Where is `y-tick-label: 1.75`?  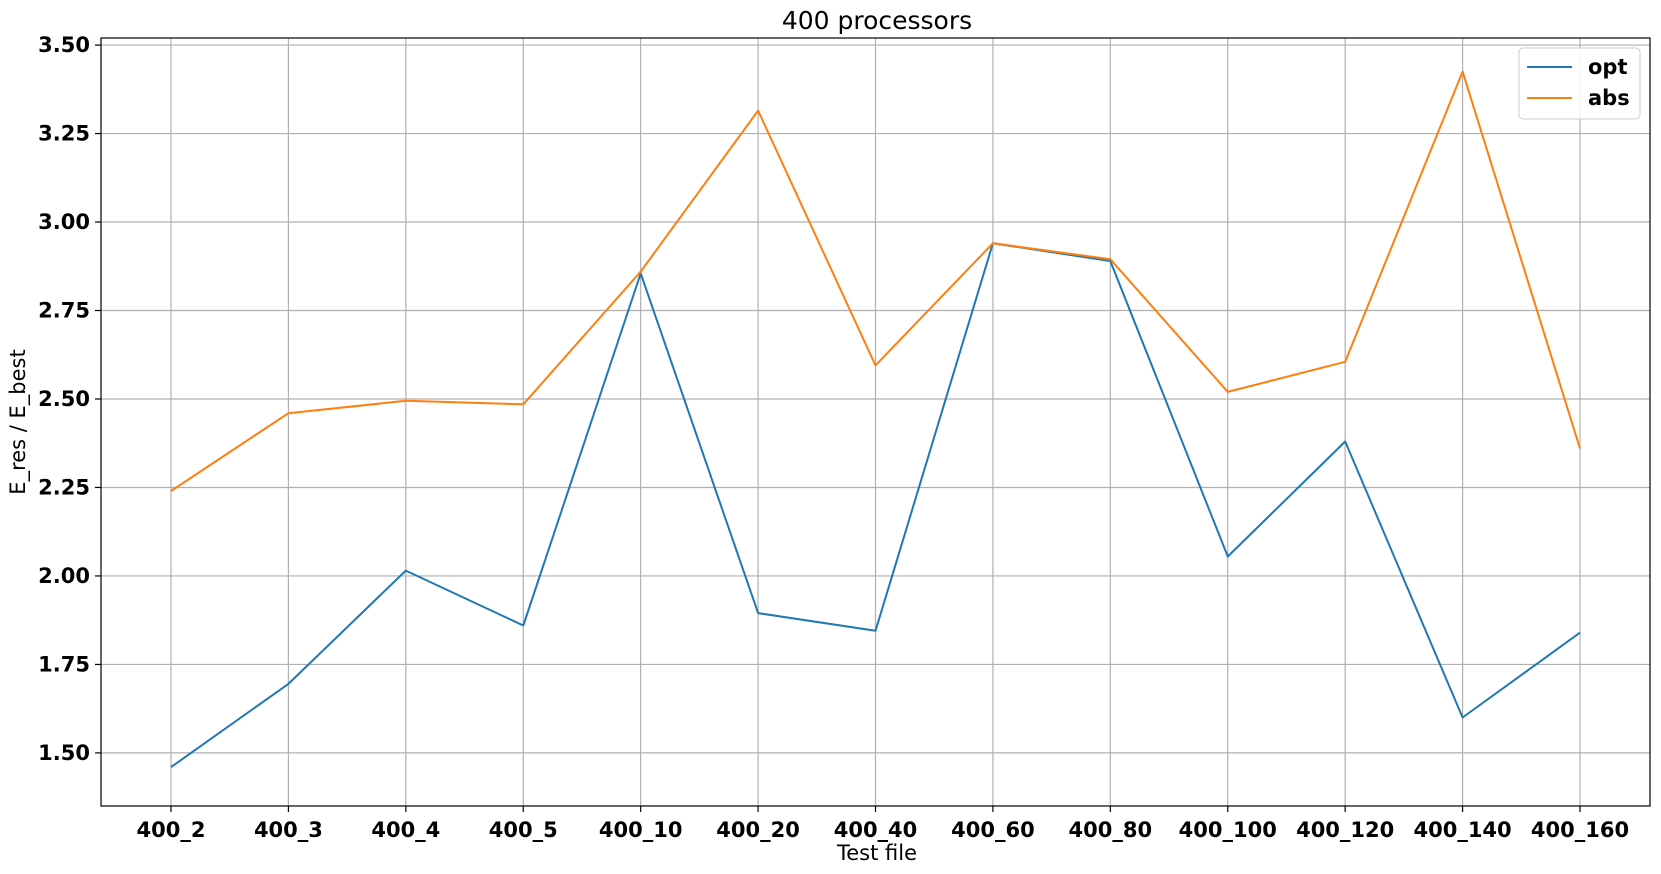
y-tick-label: 1.75 is located at coordinates (64, 664).